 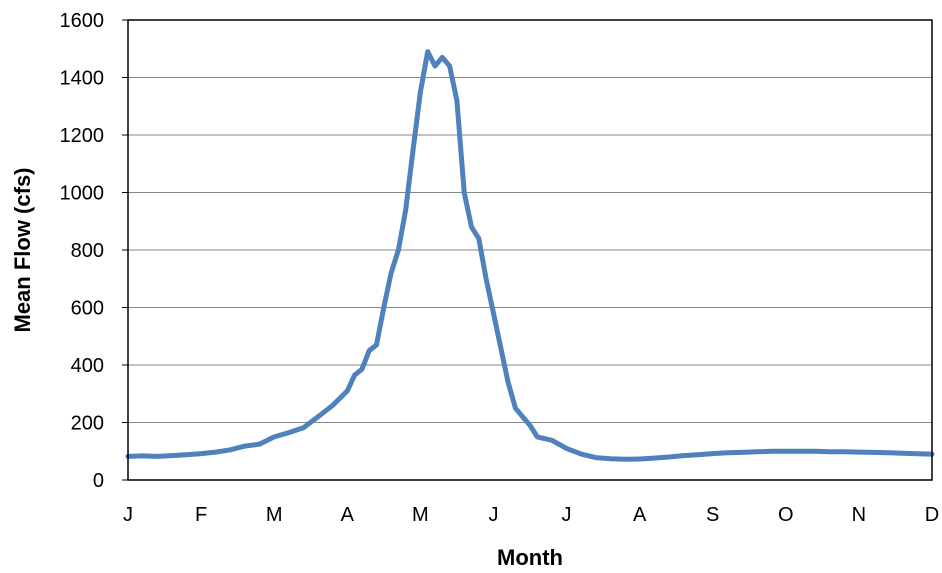 I want to click on x-tick-label: O, so click(x=786, y=515).